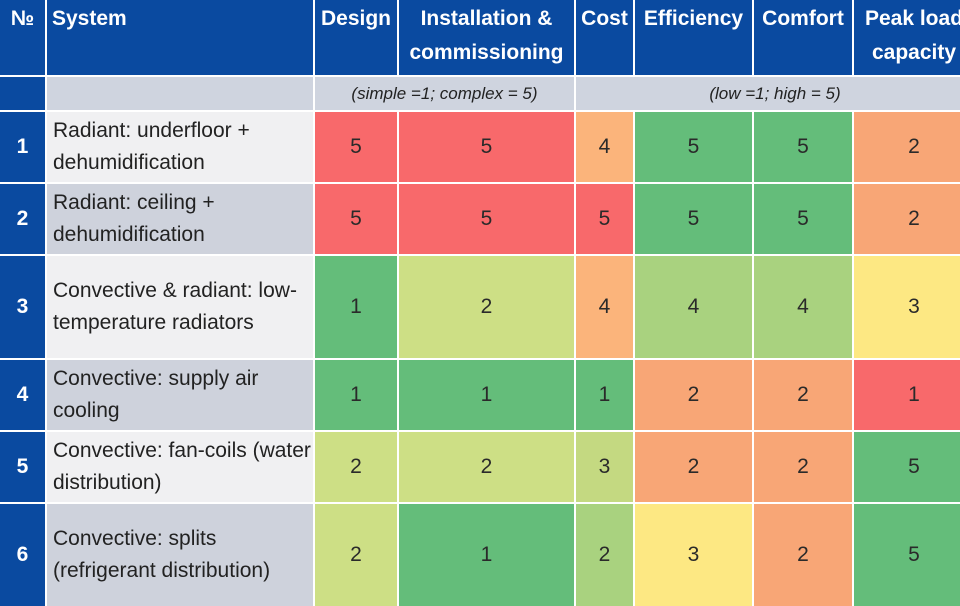 The height and width of the screenshot is (606, 960). What do you see at coordinates (486, 37) in the screenshot?
I see `header-installation: Installation & commissioning` at bounding box center [486, 37].